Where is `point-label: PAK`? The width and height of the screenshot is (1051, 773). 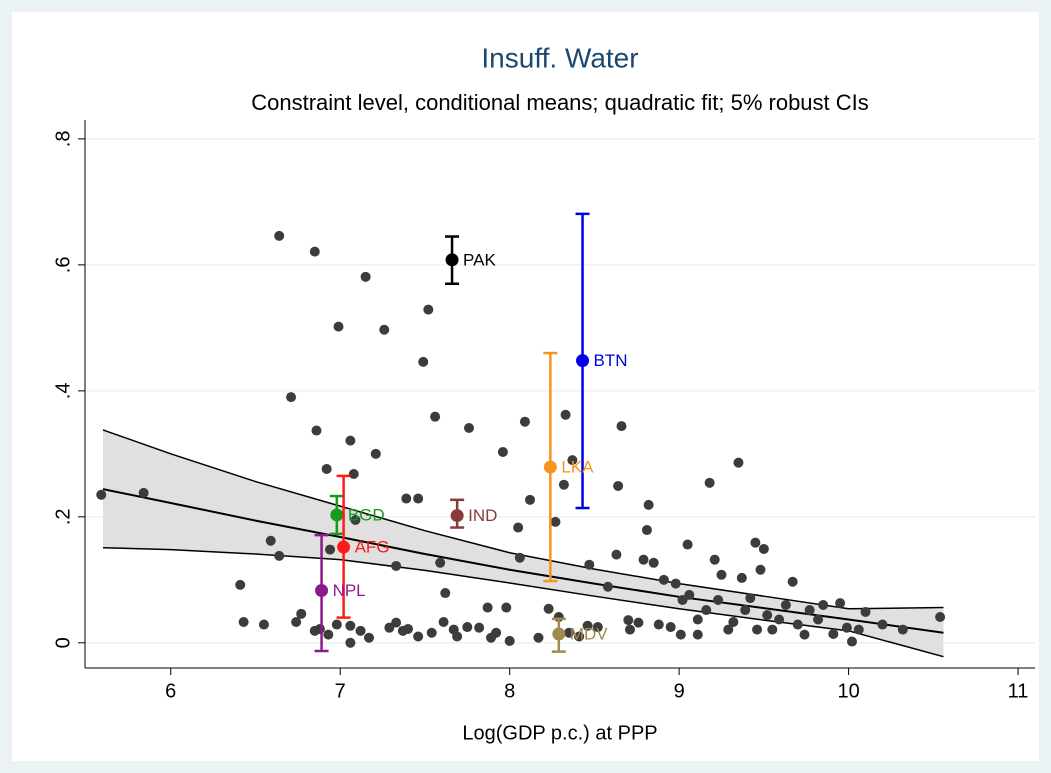 point-label: PAK is located at coordinates (479, 259).